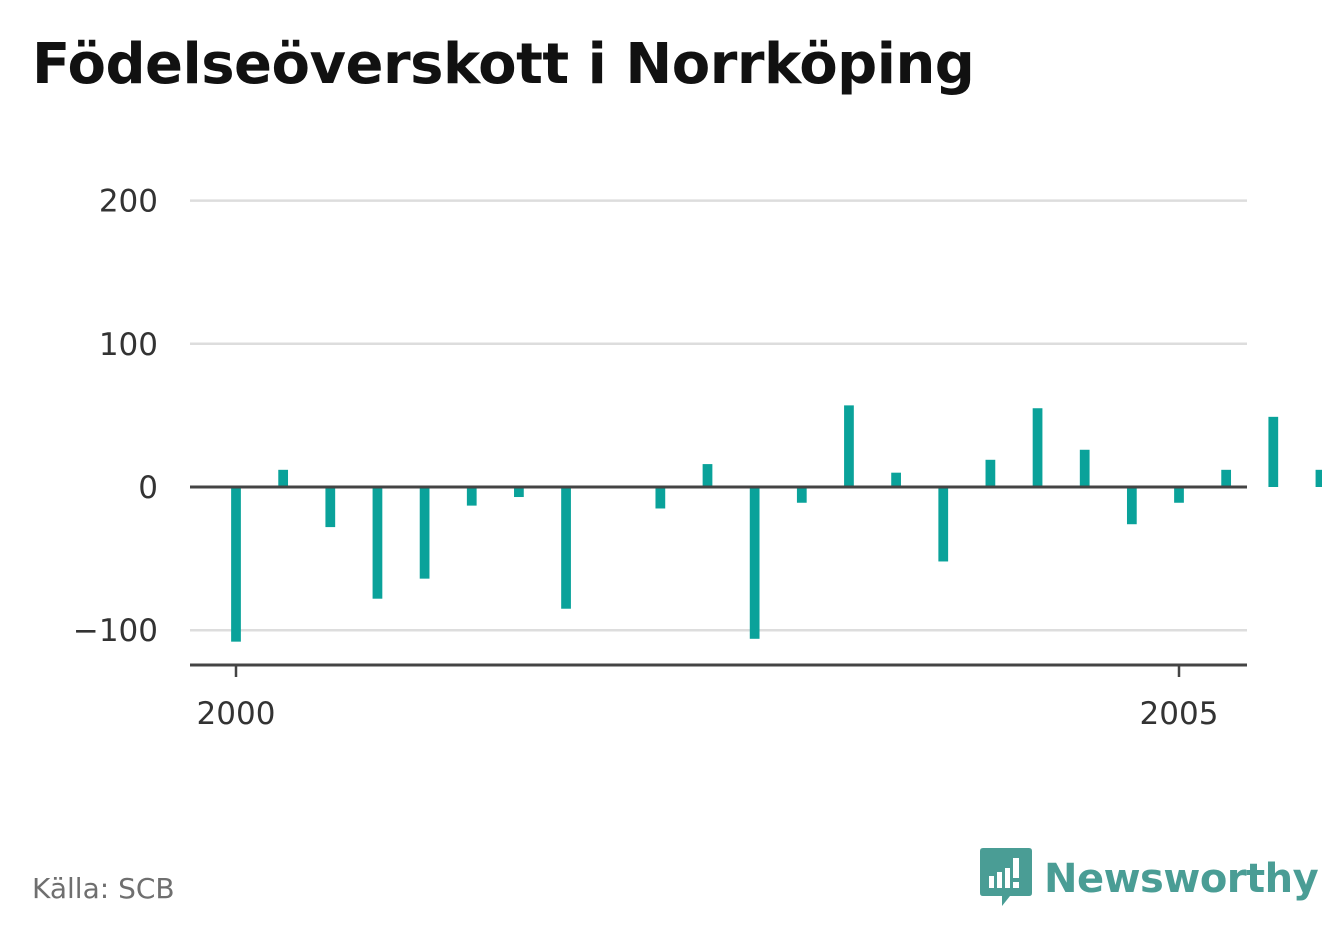 The height and width of the screenshot is (939, 1322). I want to click on x-tick-label: 2000, so click(236, 714).